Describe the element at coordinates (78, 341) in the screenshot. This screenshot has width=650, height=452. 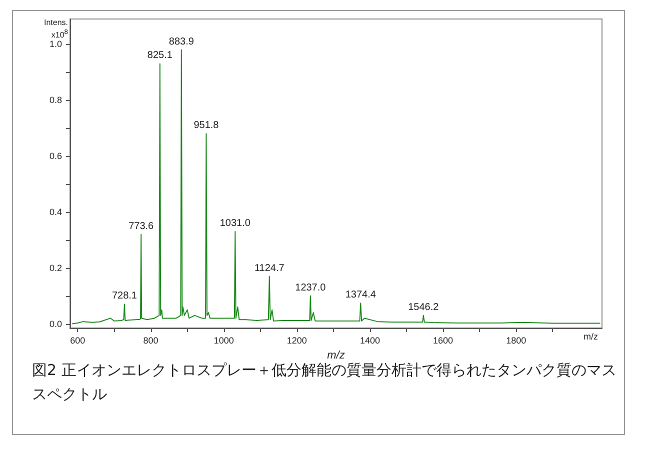
I see `x-tick-label: 600` at that location.